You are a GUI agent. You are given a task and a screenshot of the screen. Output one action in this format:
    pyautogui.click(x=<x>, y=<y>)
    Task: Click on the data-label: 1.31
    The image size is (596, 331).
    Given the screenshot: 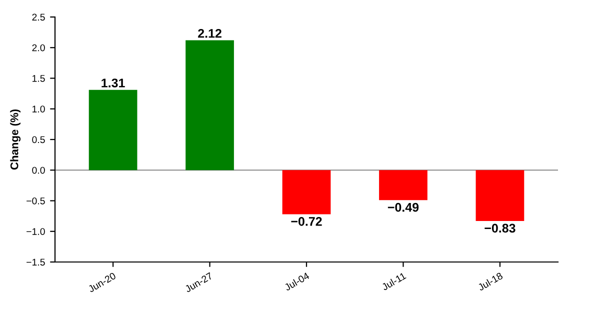 What is the action you would take?
    pyautogui.click(x=113, y=83)
    